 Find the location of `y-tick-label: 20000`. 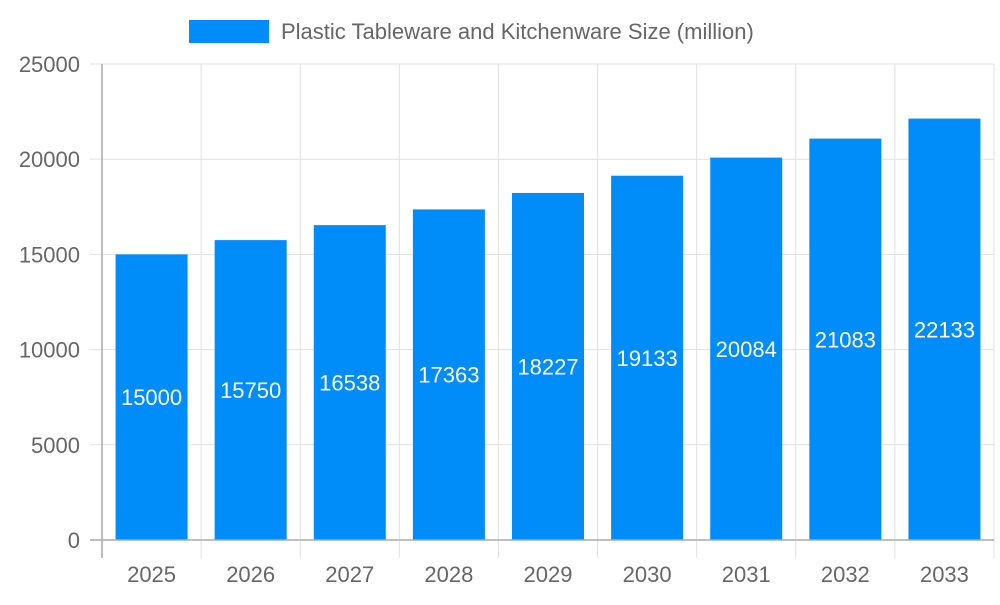

y-tick-label: 20000 is located at coordinates (49, 159).